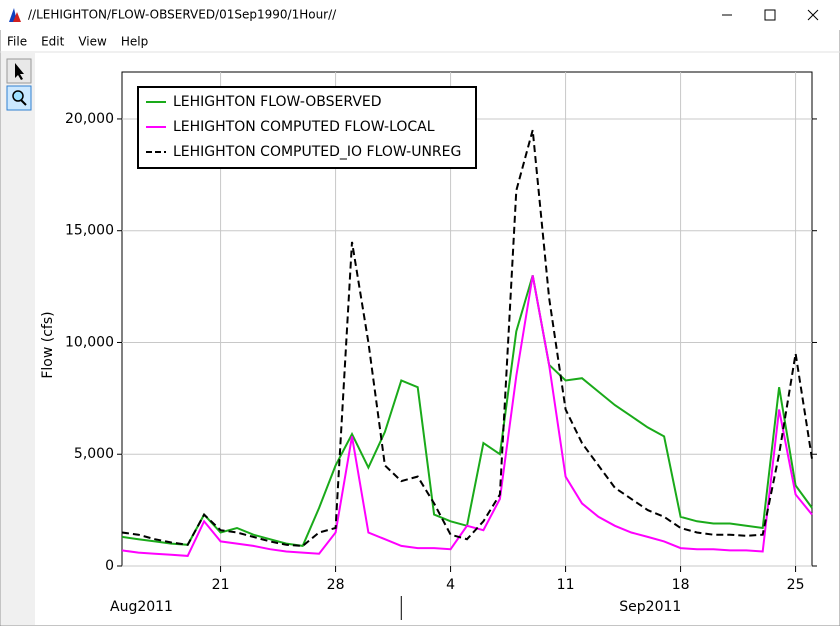 The height and width of the screenshot is (626, 840). I want to click on menu-item: Edit, so click(53, 42).